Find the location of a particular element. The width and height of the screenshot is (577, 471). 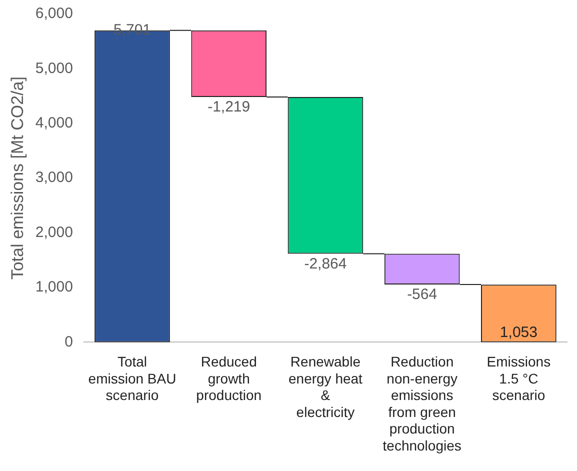

x-tick-label: Renewable energy heat & electricity is located at coordinates (325, 386).